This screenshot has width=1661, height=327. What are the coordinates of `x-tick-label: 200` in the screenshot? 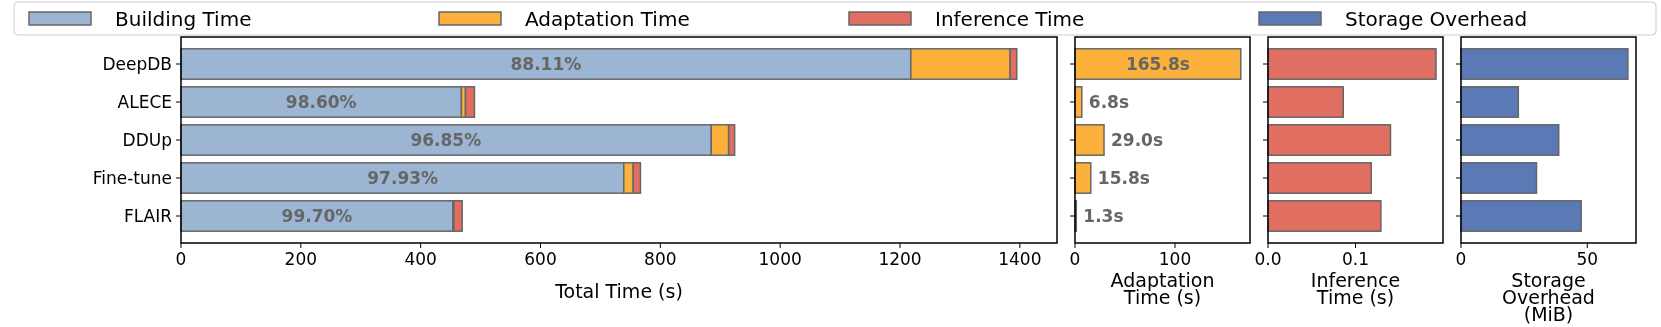 It's located at (301, 259).